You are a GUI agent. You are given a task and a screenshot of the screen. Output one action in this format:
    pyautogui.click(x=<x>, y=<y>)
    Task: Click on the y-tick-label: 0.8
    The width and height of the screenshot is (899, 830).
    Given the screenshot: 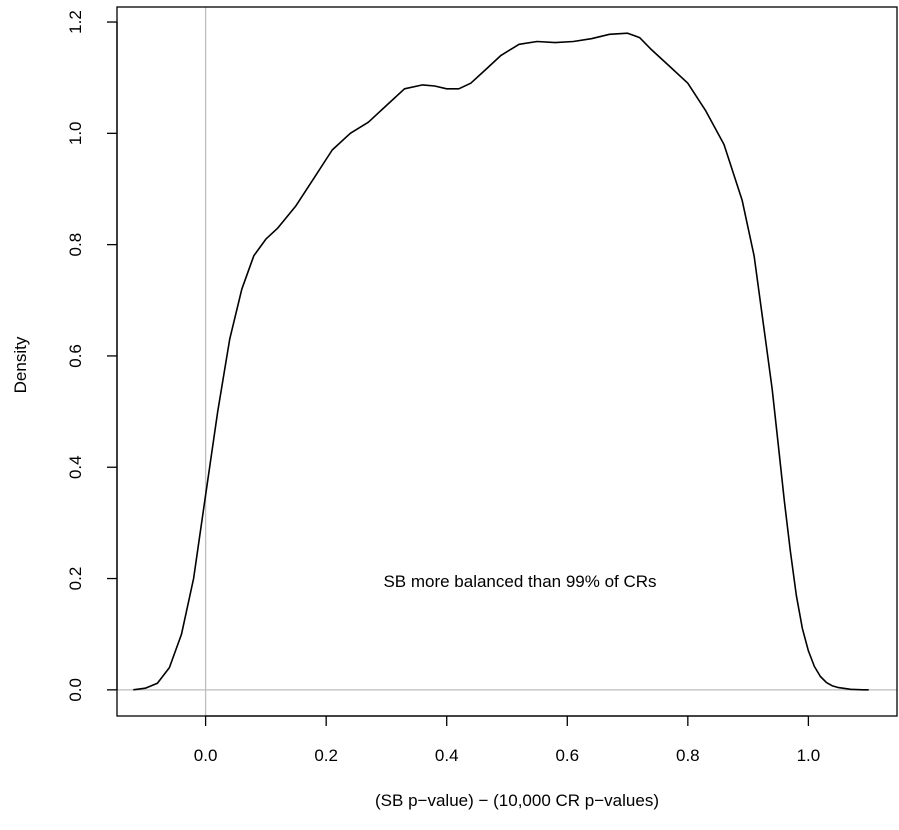 What is the action you would take?
    pyautogui.click(x=75, y=245)
    